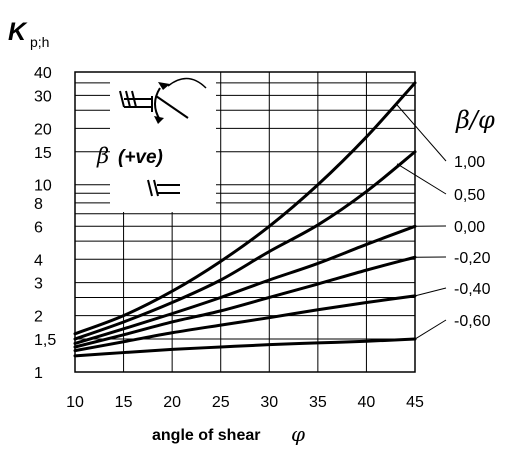 The image size is (516, 450). I want to click on x-tick-label: 45, so click(415, 402).